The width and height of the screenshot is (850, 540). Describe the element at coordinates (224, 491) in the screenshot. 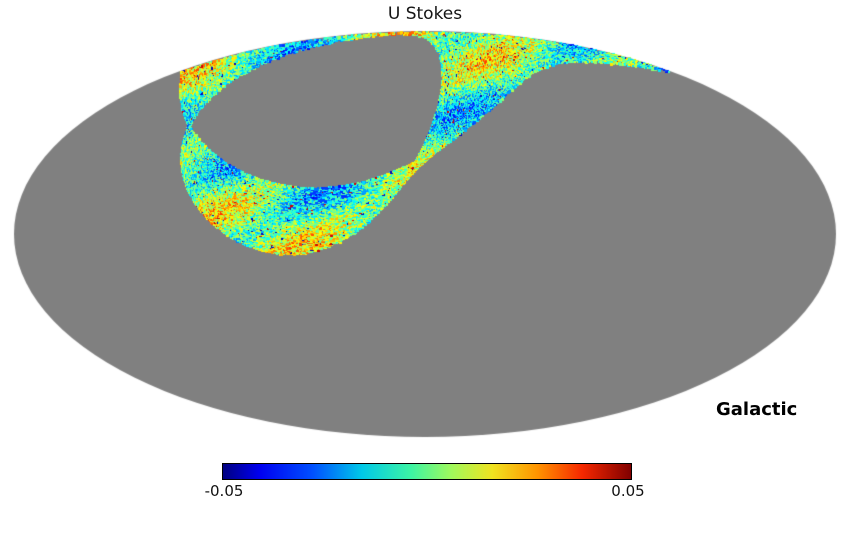

I see `colorbar-min-label: -0.05` at that location.